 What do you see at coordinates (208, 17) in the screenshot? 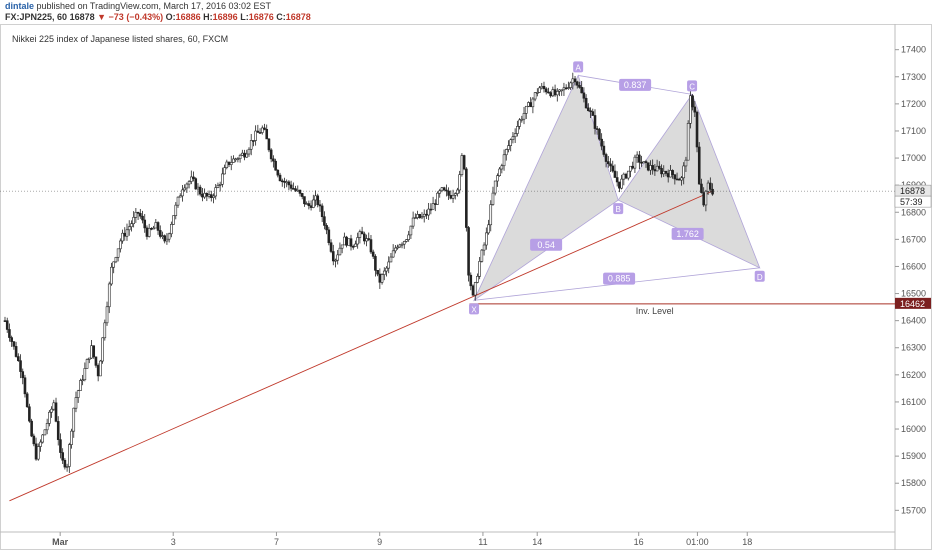
I see `high-label: H:` at bounding box center [208, 17].